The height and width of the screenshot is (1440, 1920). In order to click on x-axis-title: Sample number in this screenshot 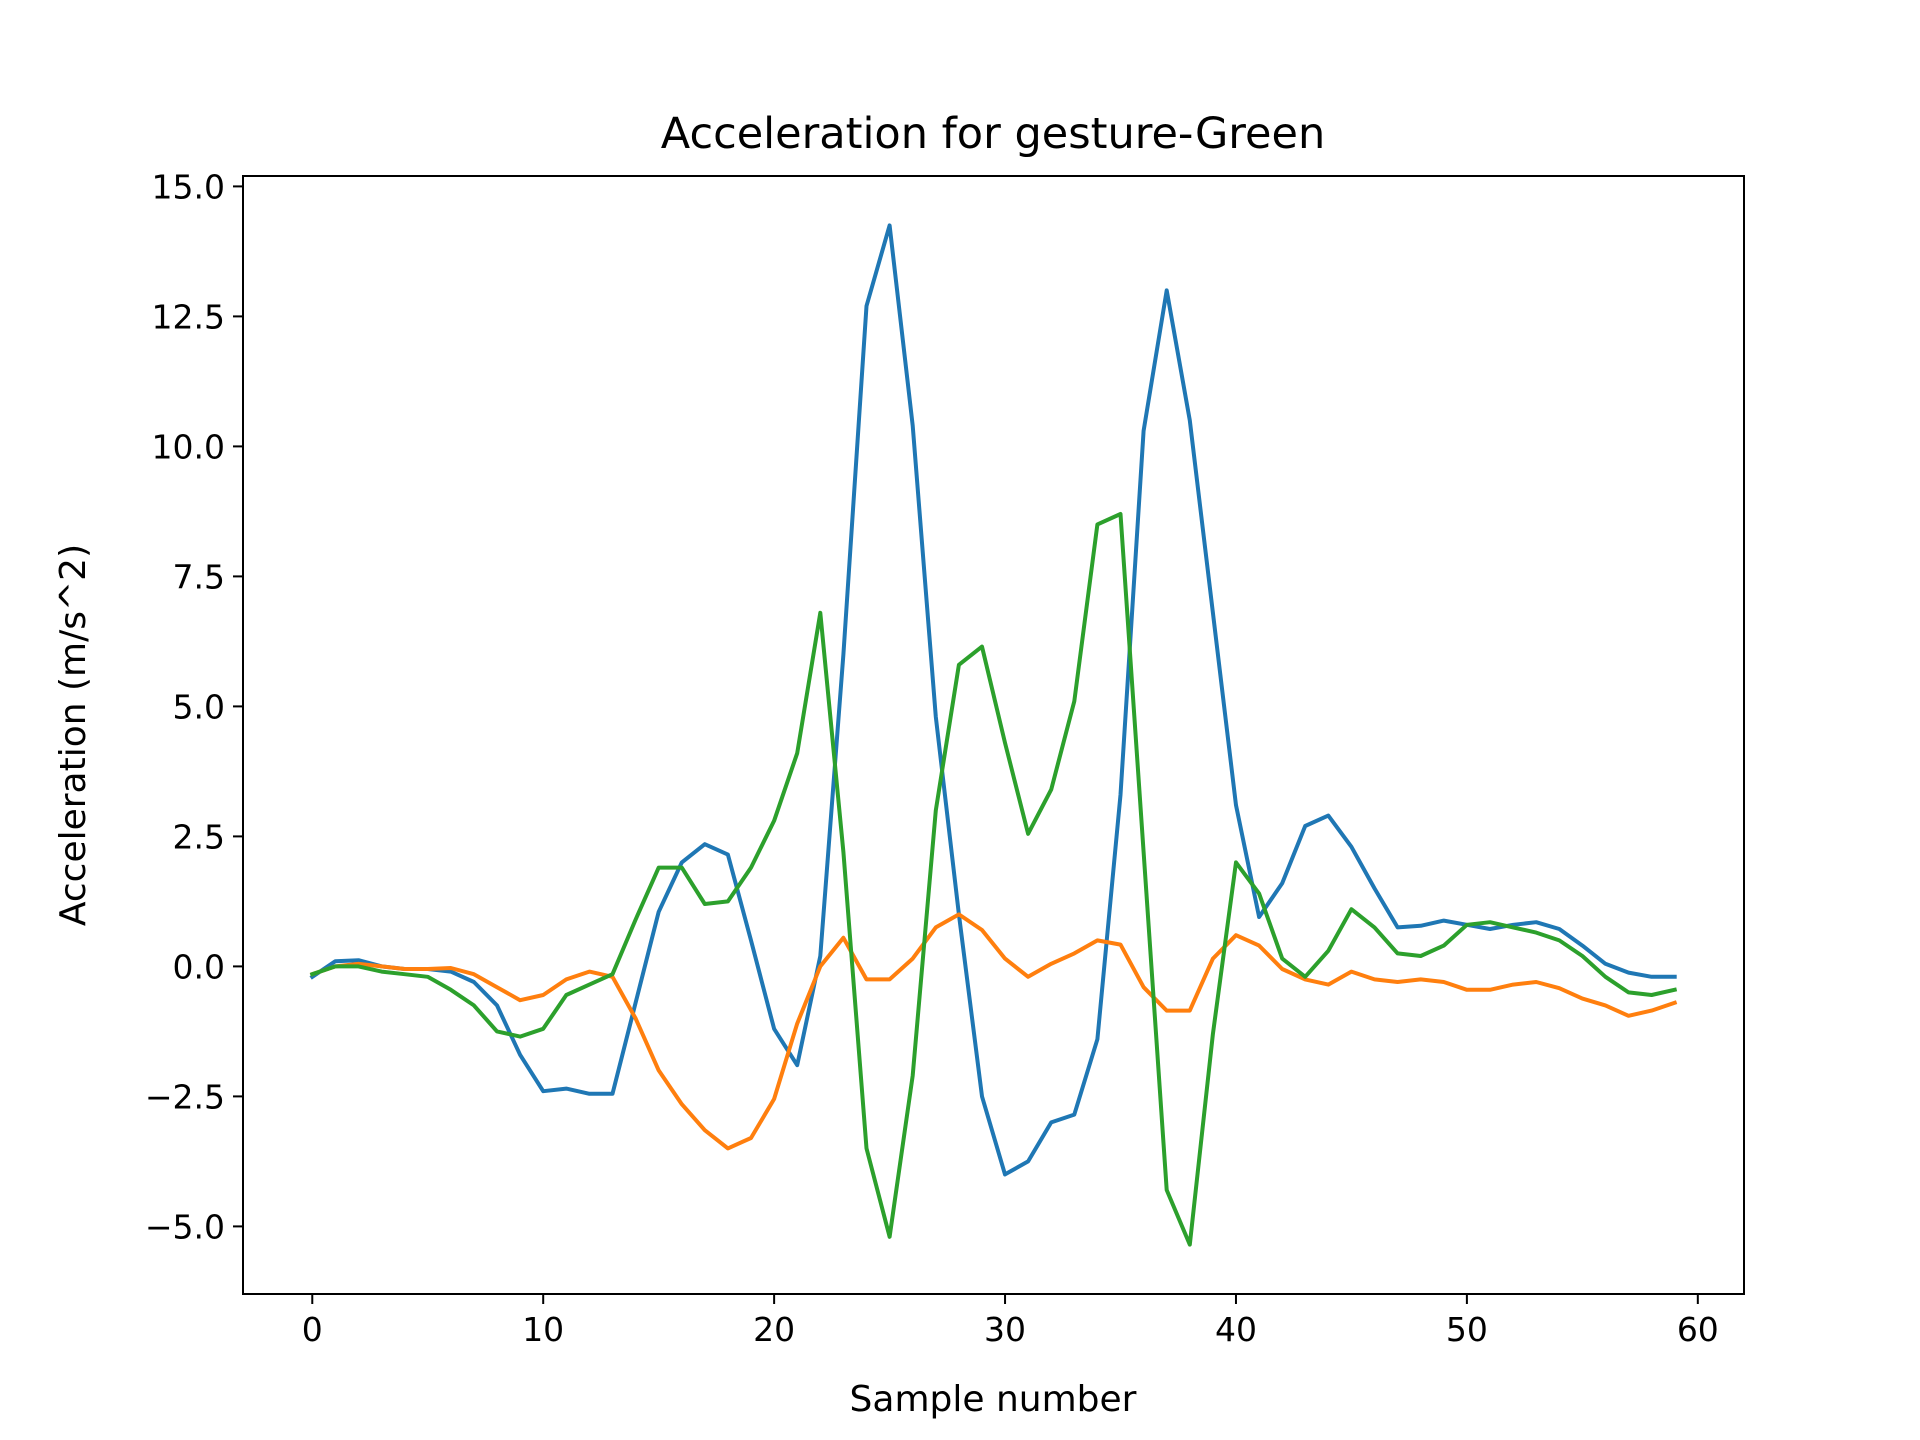, I will do `click(993, 1399)`.